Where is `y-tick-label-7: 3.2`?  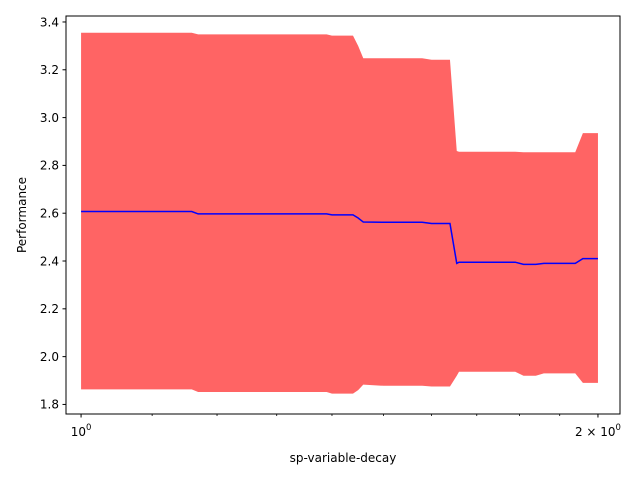
y-tick-label-7: 3.2 is located at coordinates (49, 70).